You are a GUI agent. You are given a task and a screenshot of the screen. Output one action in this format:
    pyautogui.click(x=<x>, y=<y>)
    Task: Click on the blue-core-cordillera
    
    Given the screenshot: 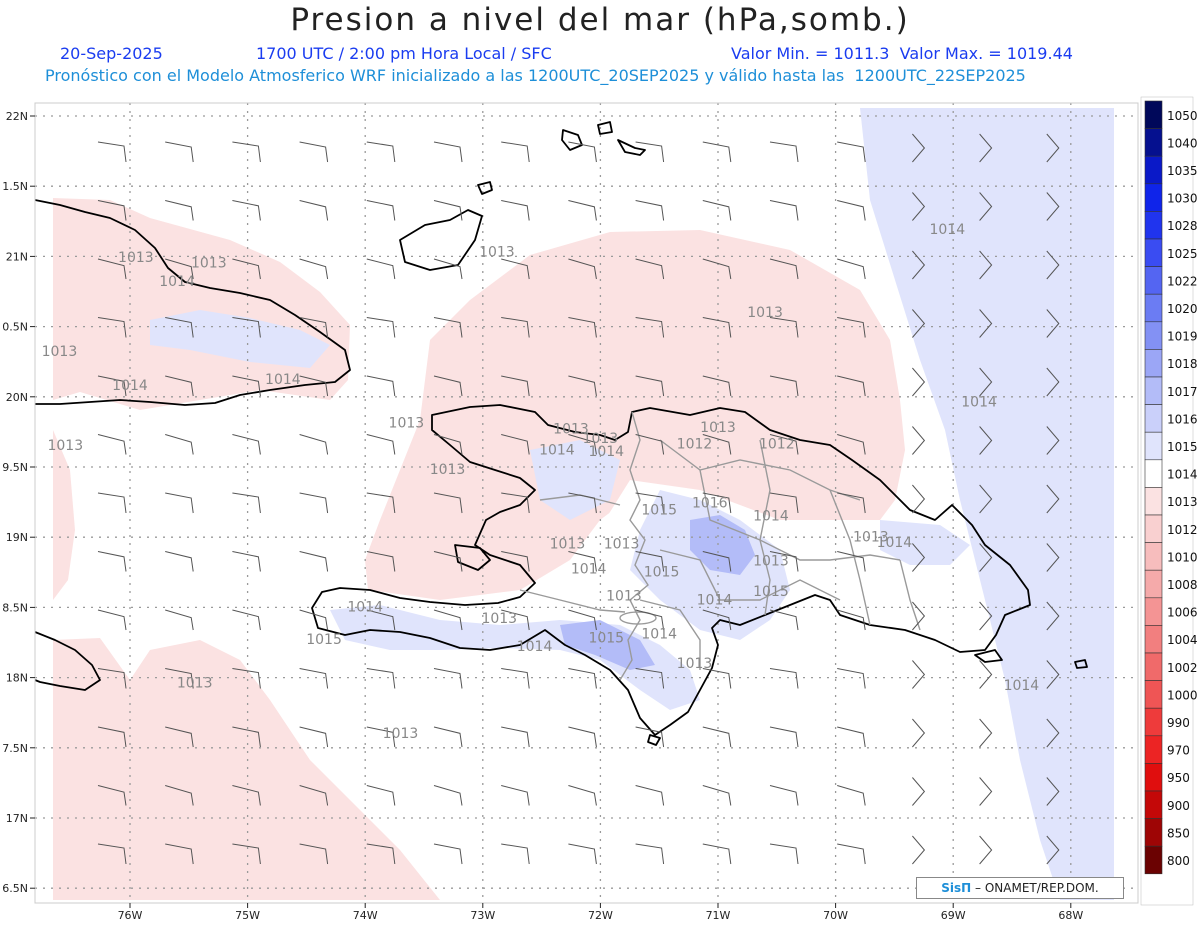 What is the action you would take?
    pyautogui.click(x=722, y=545)
    